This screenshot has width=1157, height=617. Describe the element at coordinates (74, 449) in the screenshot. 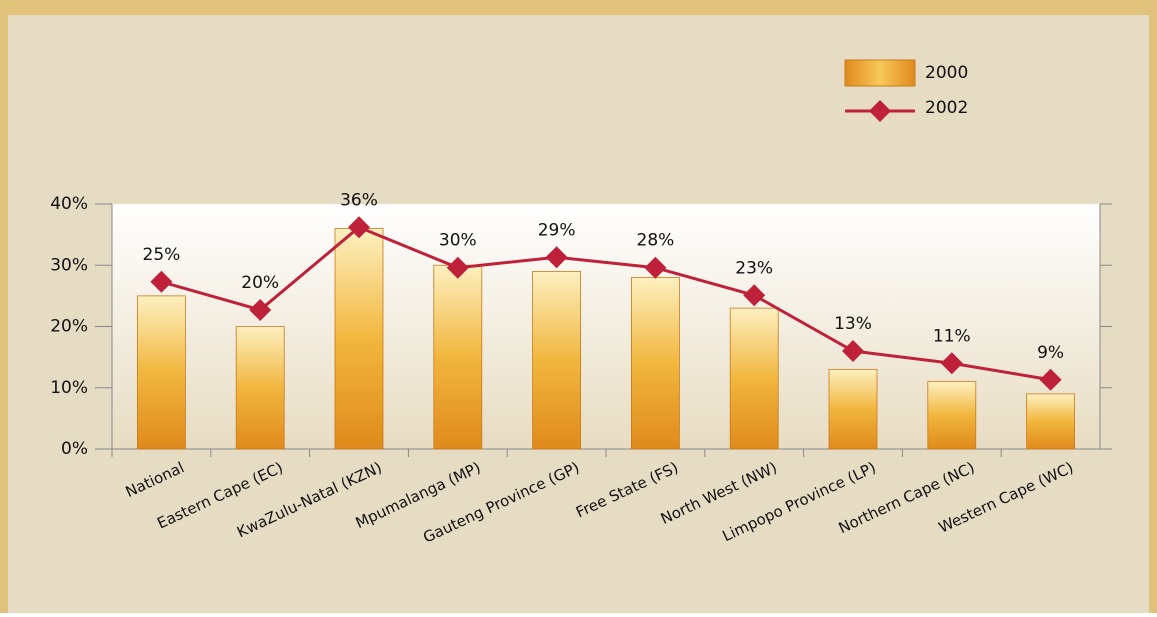

I see `y-tick-label: 0%` at that location.